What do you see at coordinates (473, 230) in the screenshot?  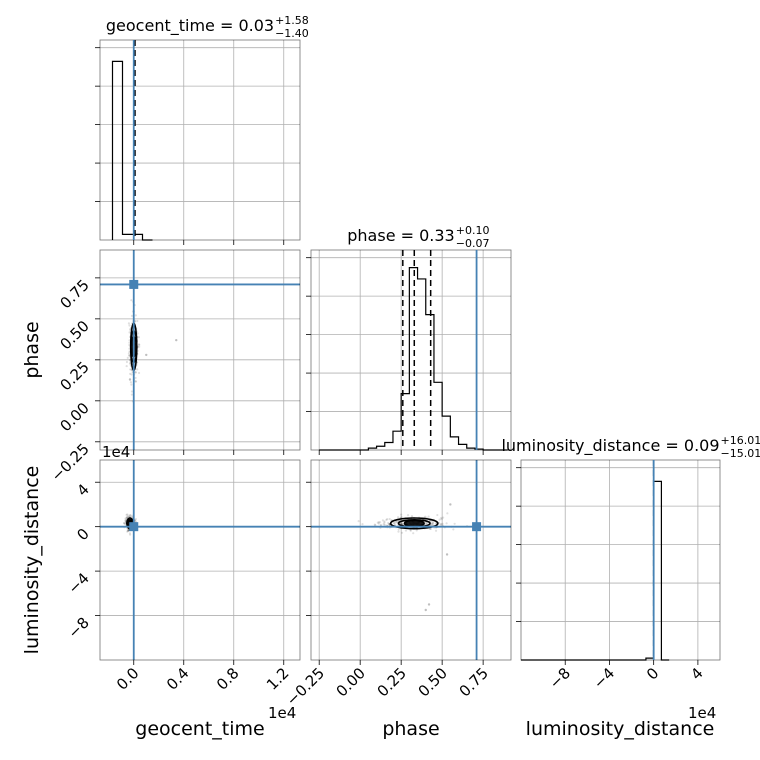 I see `title-phase-upper-error: +0.10` at bounding box center [473, 230].